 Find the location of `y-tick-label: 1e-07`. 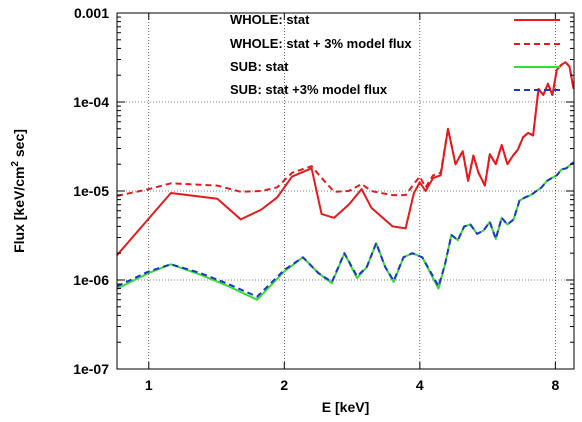

y-tick-label: 1e-07 is located at coordinates (91, 369).